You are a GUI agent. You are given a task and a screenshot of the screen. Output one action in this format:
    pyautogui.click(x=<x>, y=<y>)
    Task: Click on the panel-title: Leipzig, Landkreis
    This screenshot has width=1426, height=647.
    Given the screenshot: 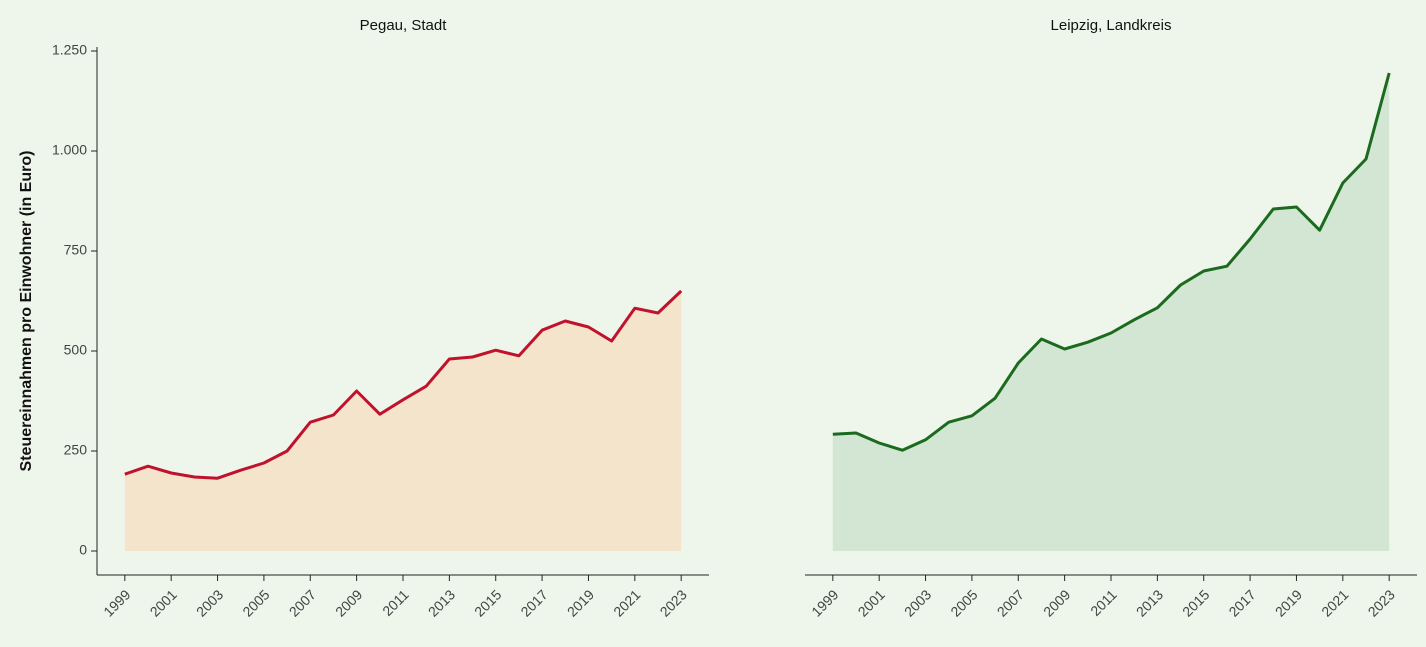 What is the action you would take?
    pyautogui.click(x=1111, y=25)
    